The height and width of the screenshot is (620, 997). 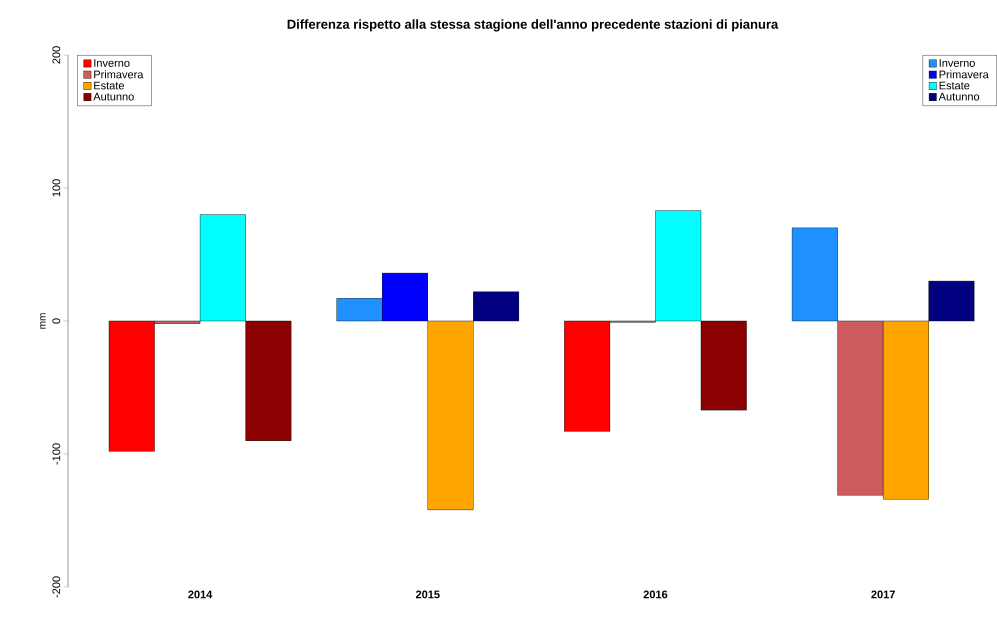 What do you see at coordinates (883, 594) in the screenshot?
I see `x-tick-label: 2017` at bounding box center [883, 594].